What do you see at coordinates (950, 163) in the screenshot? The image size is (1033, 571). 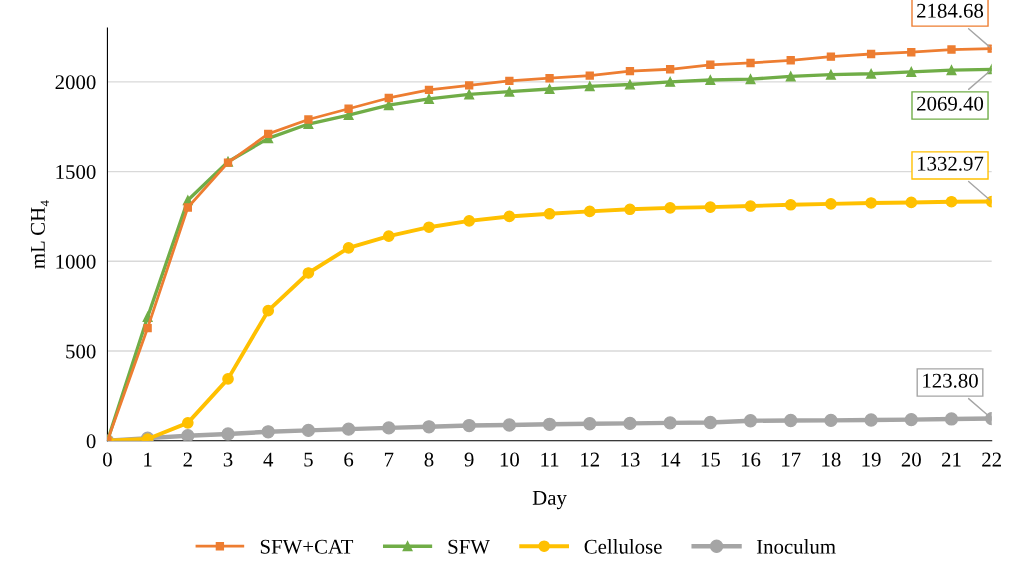 I see `data-label: 1332.97` at bounding box center [950, 163].